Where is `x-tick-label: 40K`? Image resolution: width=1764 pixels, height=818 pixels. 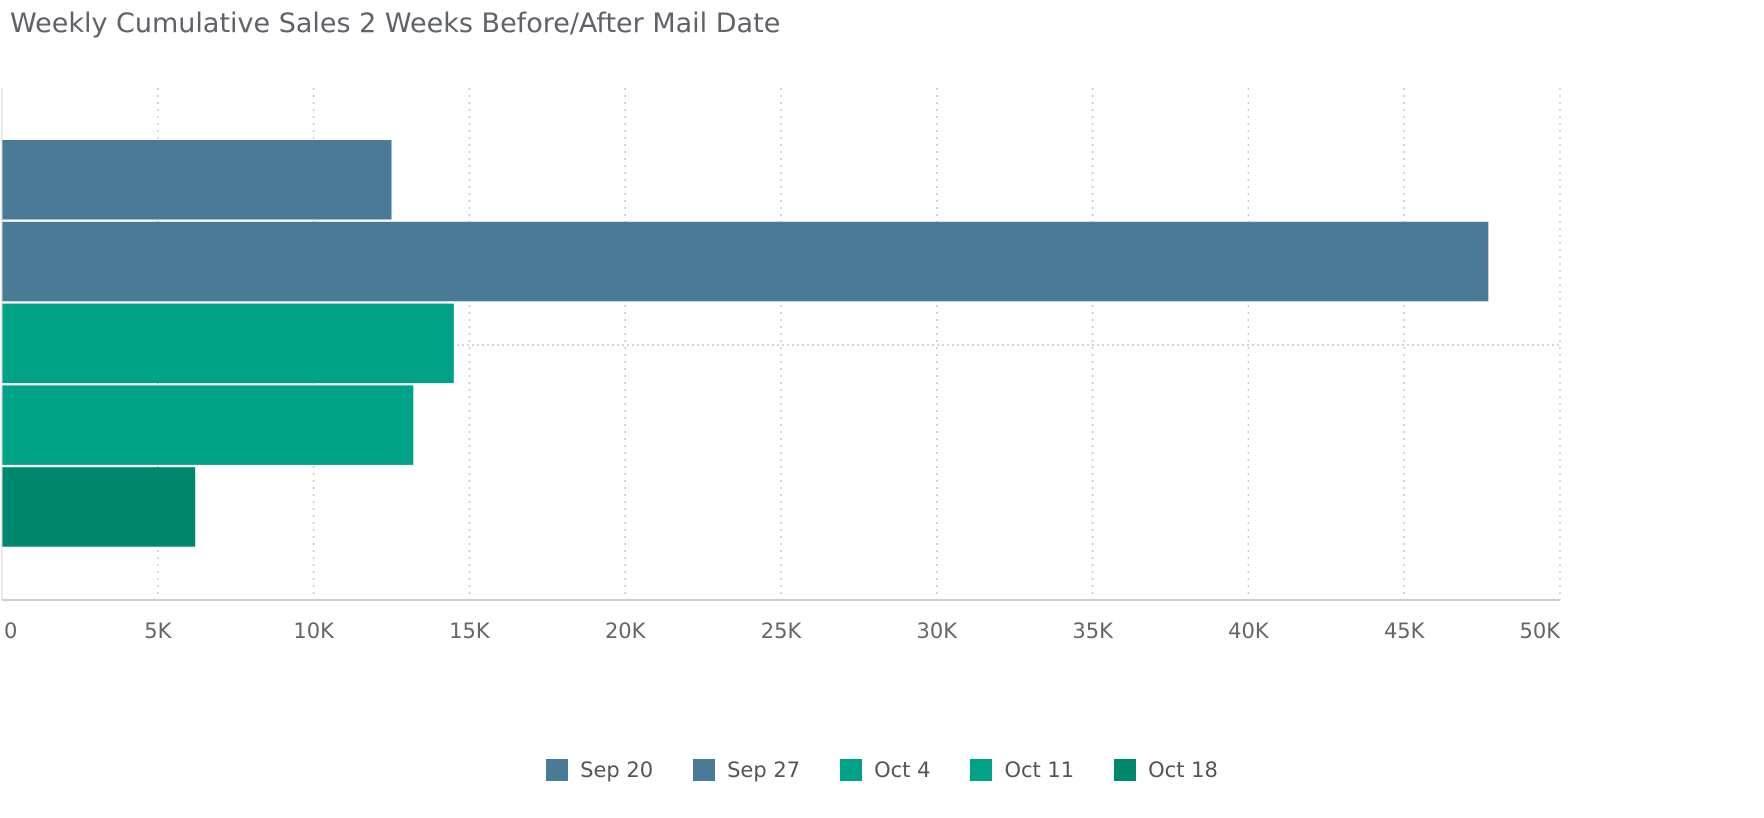
x-tick-label: 40K is located at coordinates (1249, 631).